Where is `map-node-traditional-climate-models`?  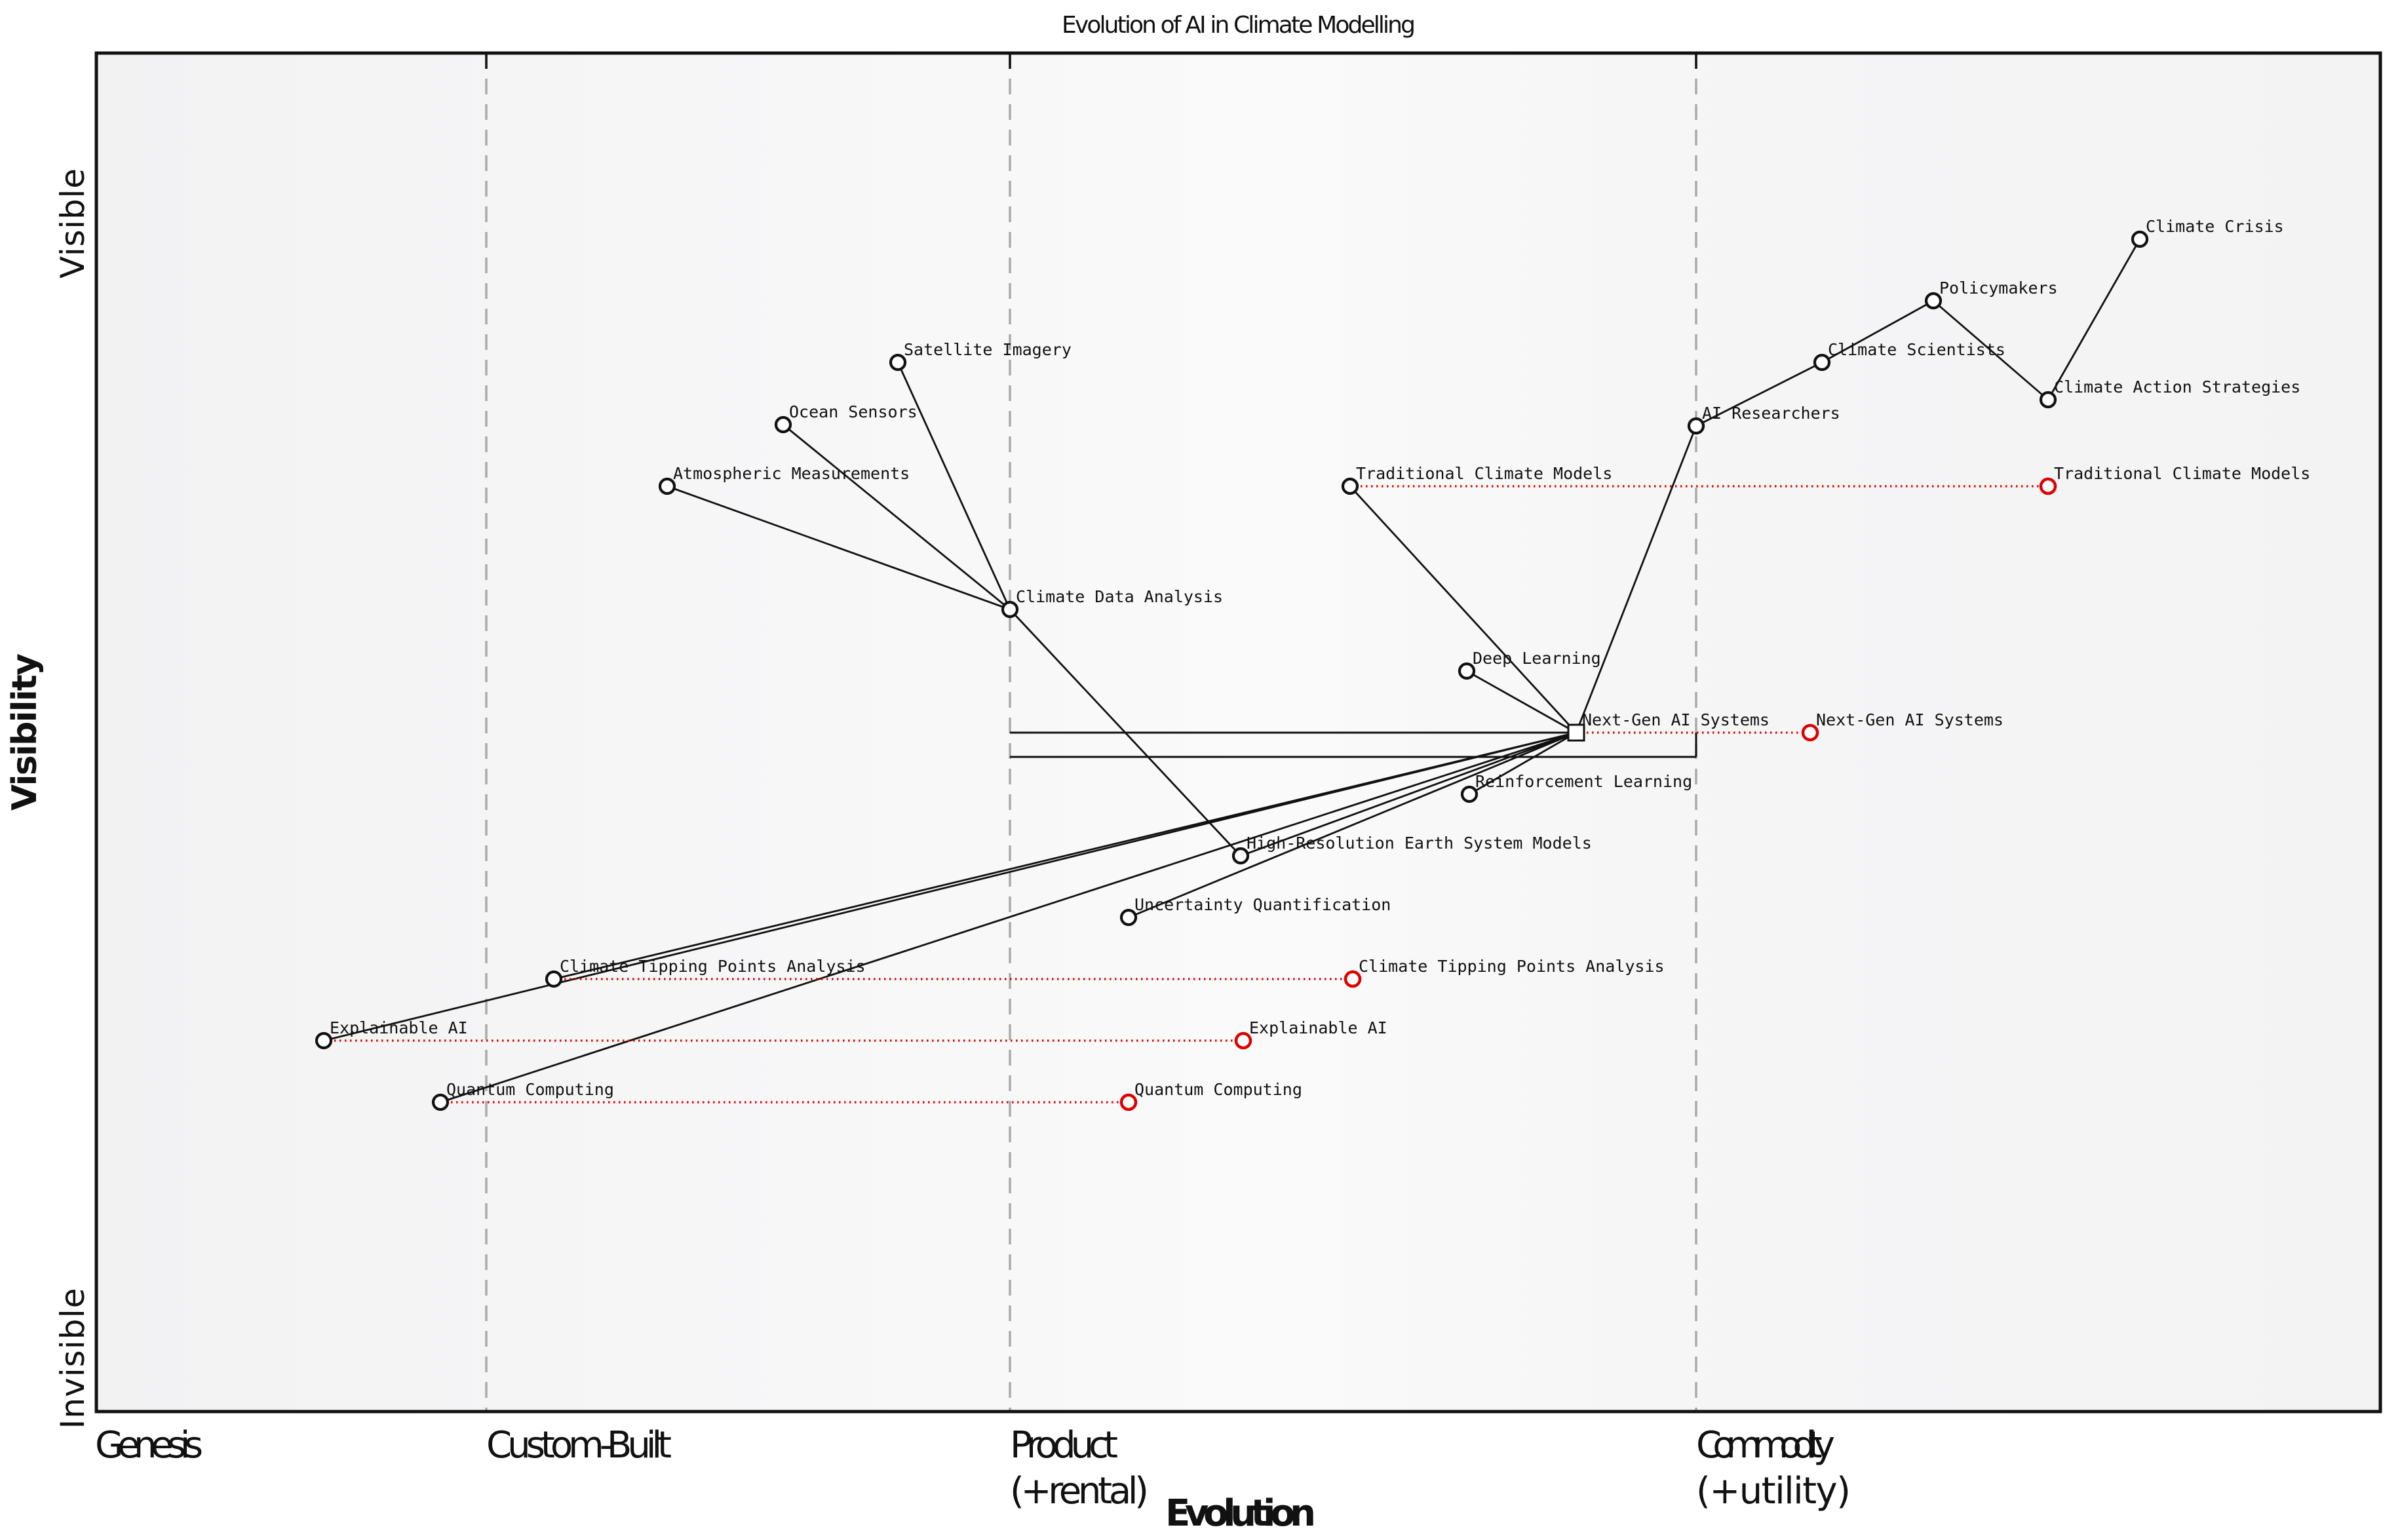
map-node-traditional-climate-models is located at coordinates (1350, 486).